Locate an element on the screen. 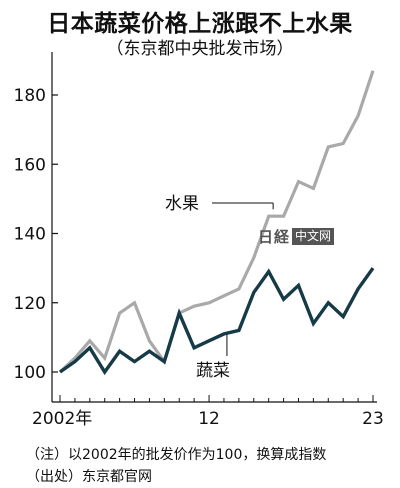 This screenshot has width=400, height=488. y-tick-label: 140 is located at coordinates (30, 235).